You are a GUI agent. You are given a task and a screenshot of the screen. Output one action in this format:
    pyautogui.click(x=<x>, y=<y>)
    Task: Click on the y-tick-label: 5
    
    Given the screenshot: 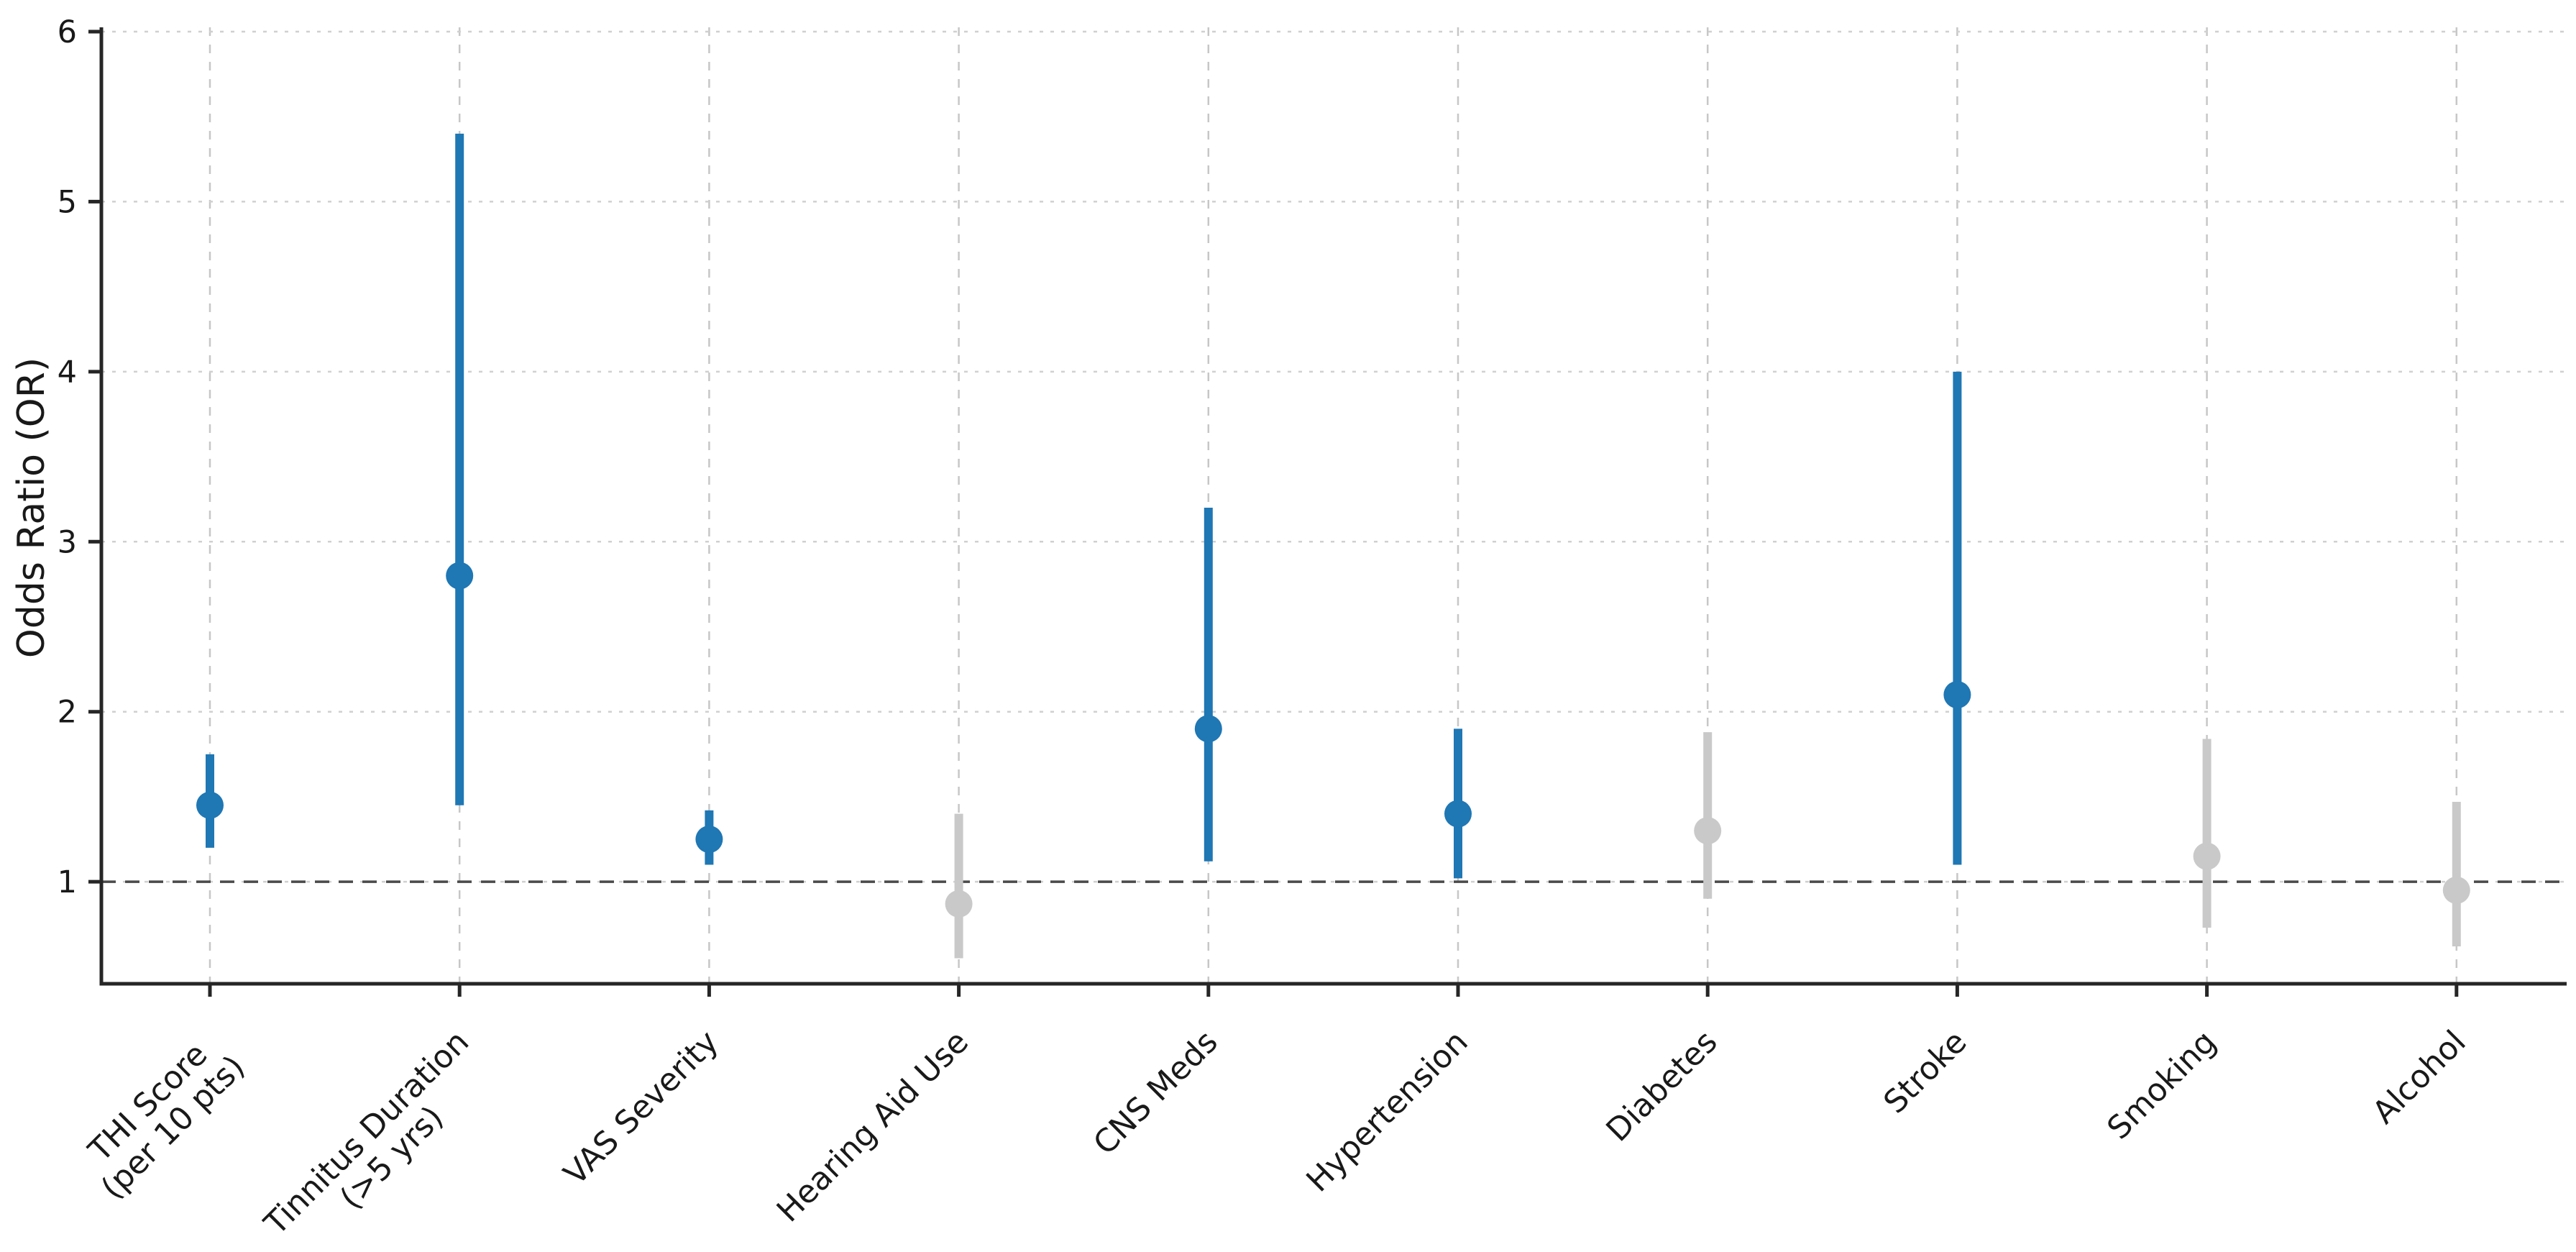 What is the action you would take?
    pyautogui.click(x=67, y=202)
    